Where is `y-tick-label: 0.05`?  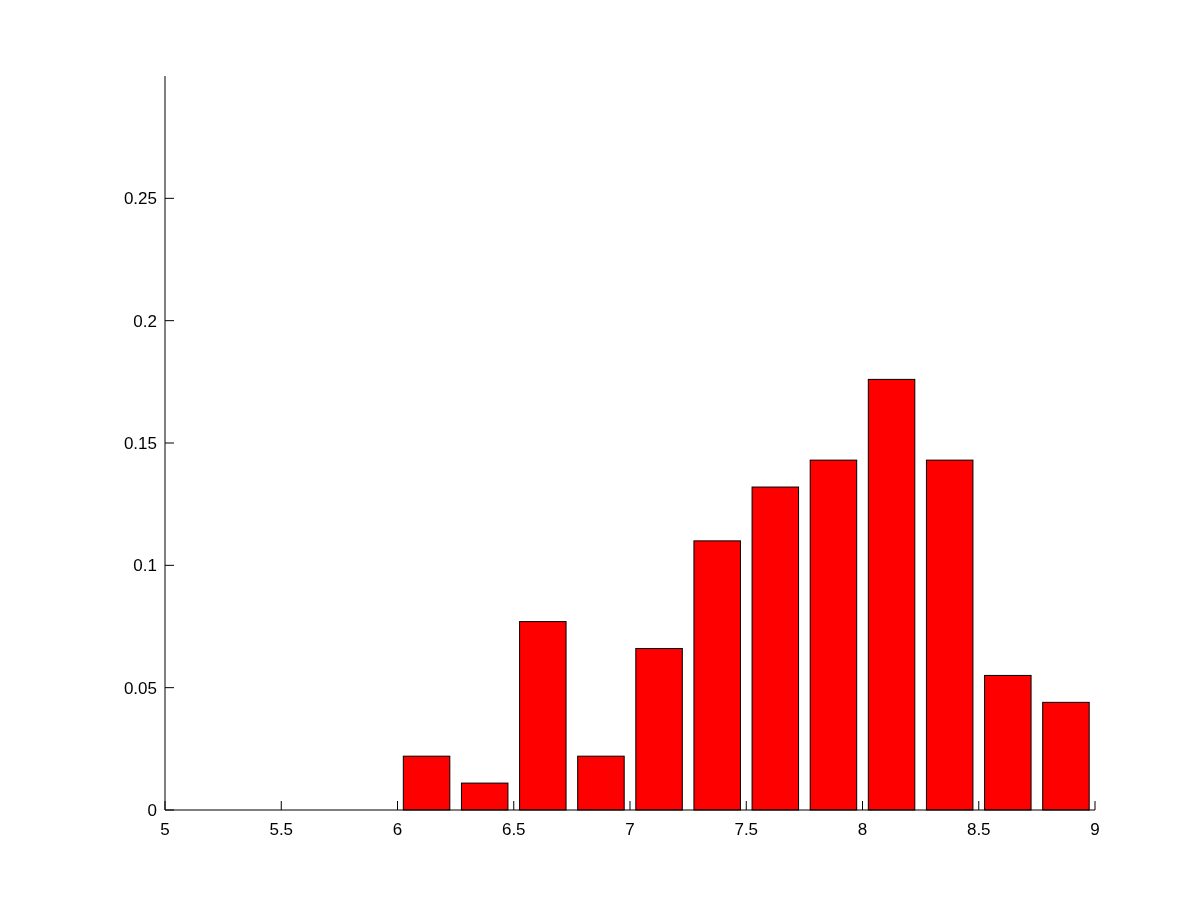 y-tick-label: 0.05 is located at coordinates (140, 688).